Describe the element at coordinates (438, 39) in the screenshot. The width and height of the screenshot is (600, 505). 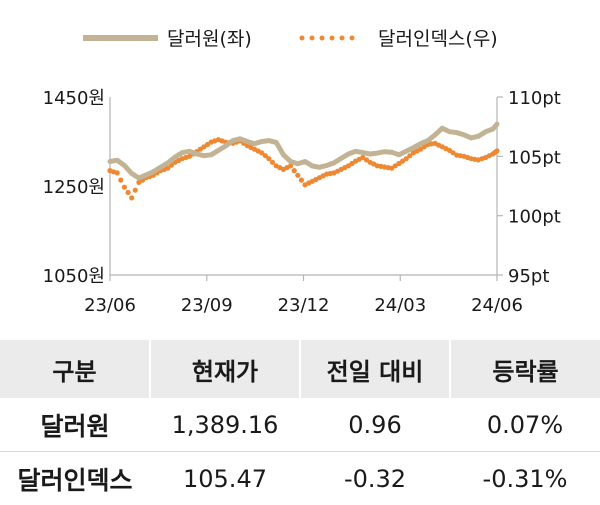
I see `legend-label-dxy: 달러인덱스(우)` at that location.